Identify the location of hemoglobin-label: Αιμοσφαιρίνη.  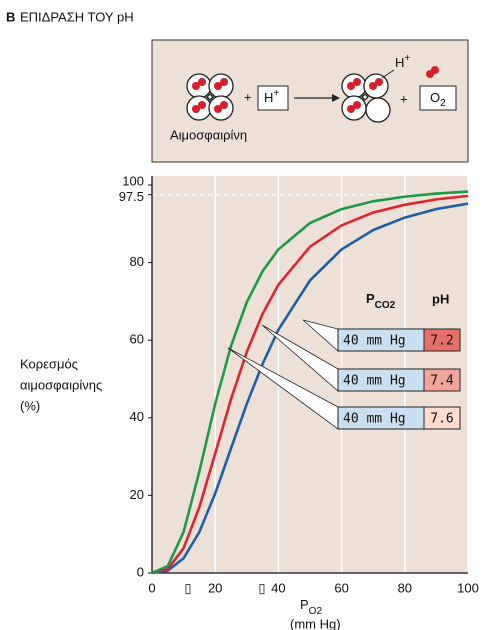
(208, 134).